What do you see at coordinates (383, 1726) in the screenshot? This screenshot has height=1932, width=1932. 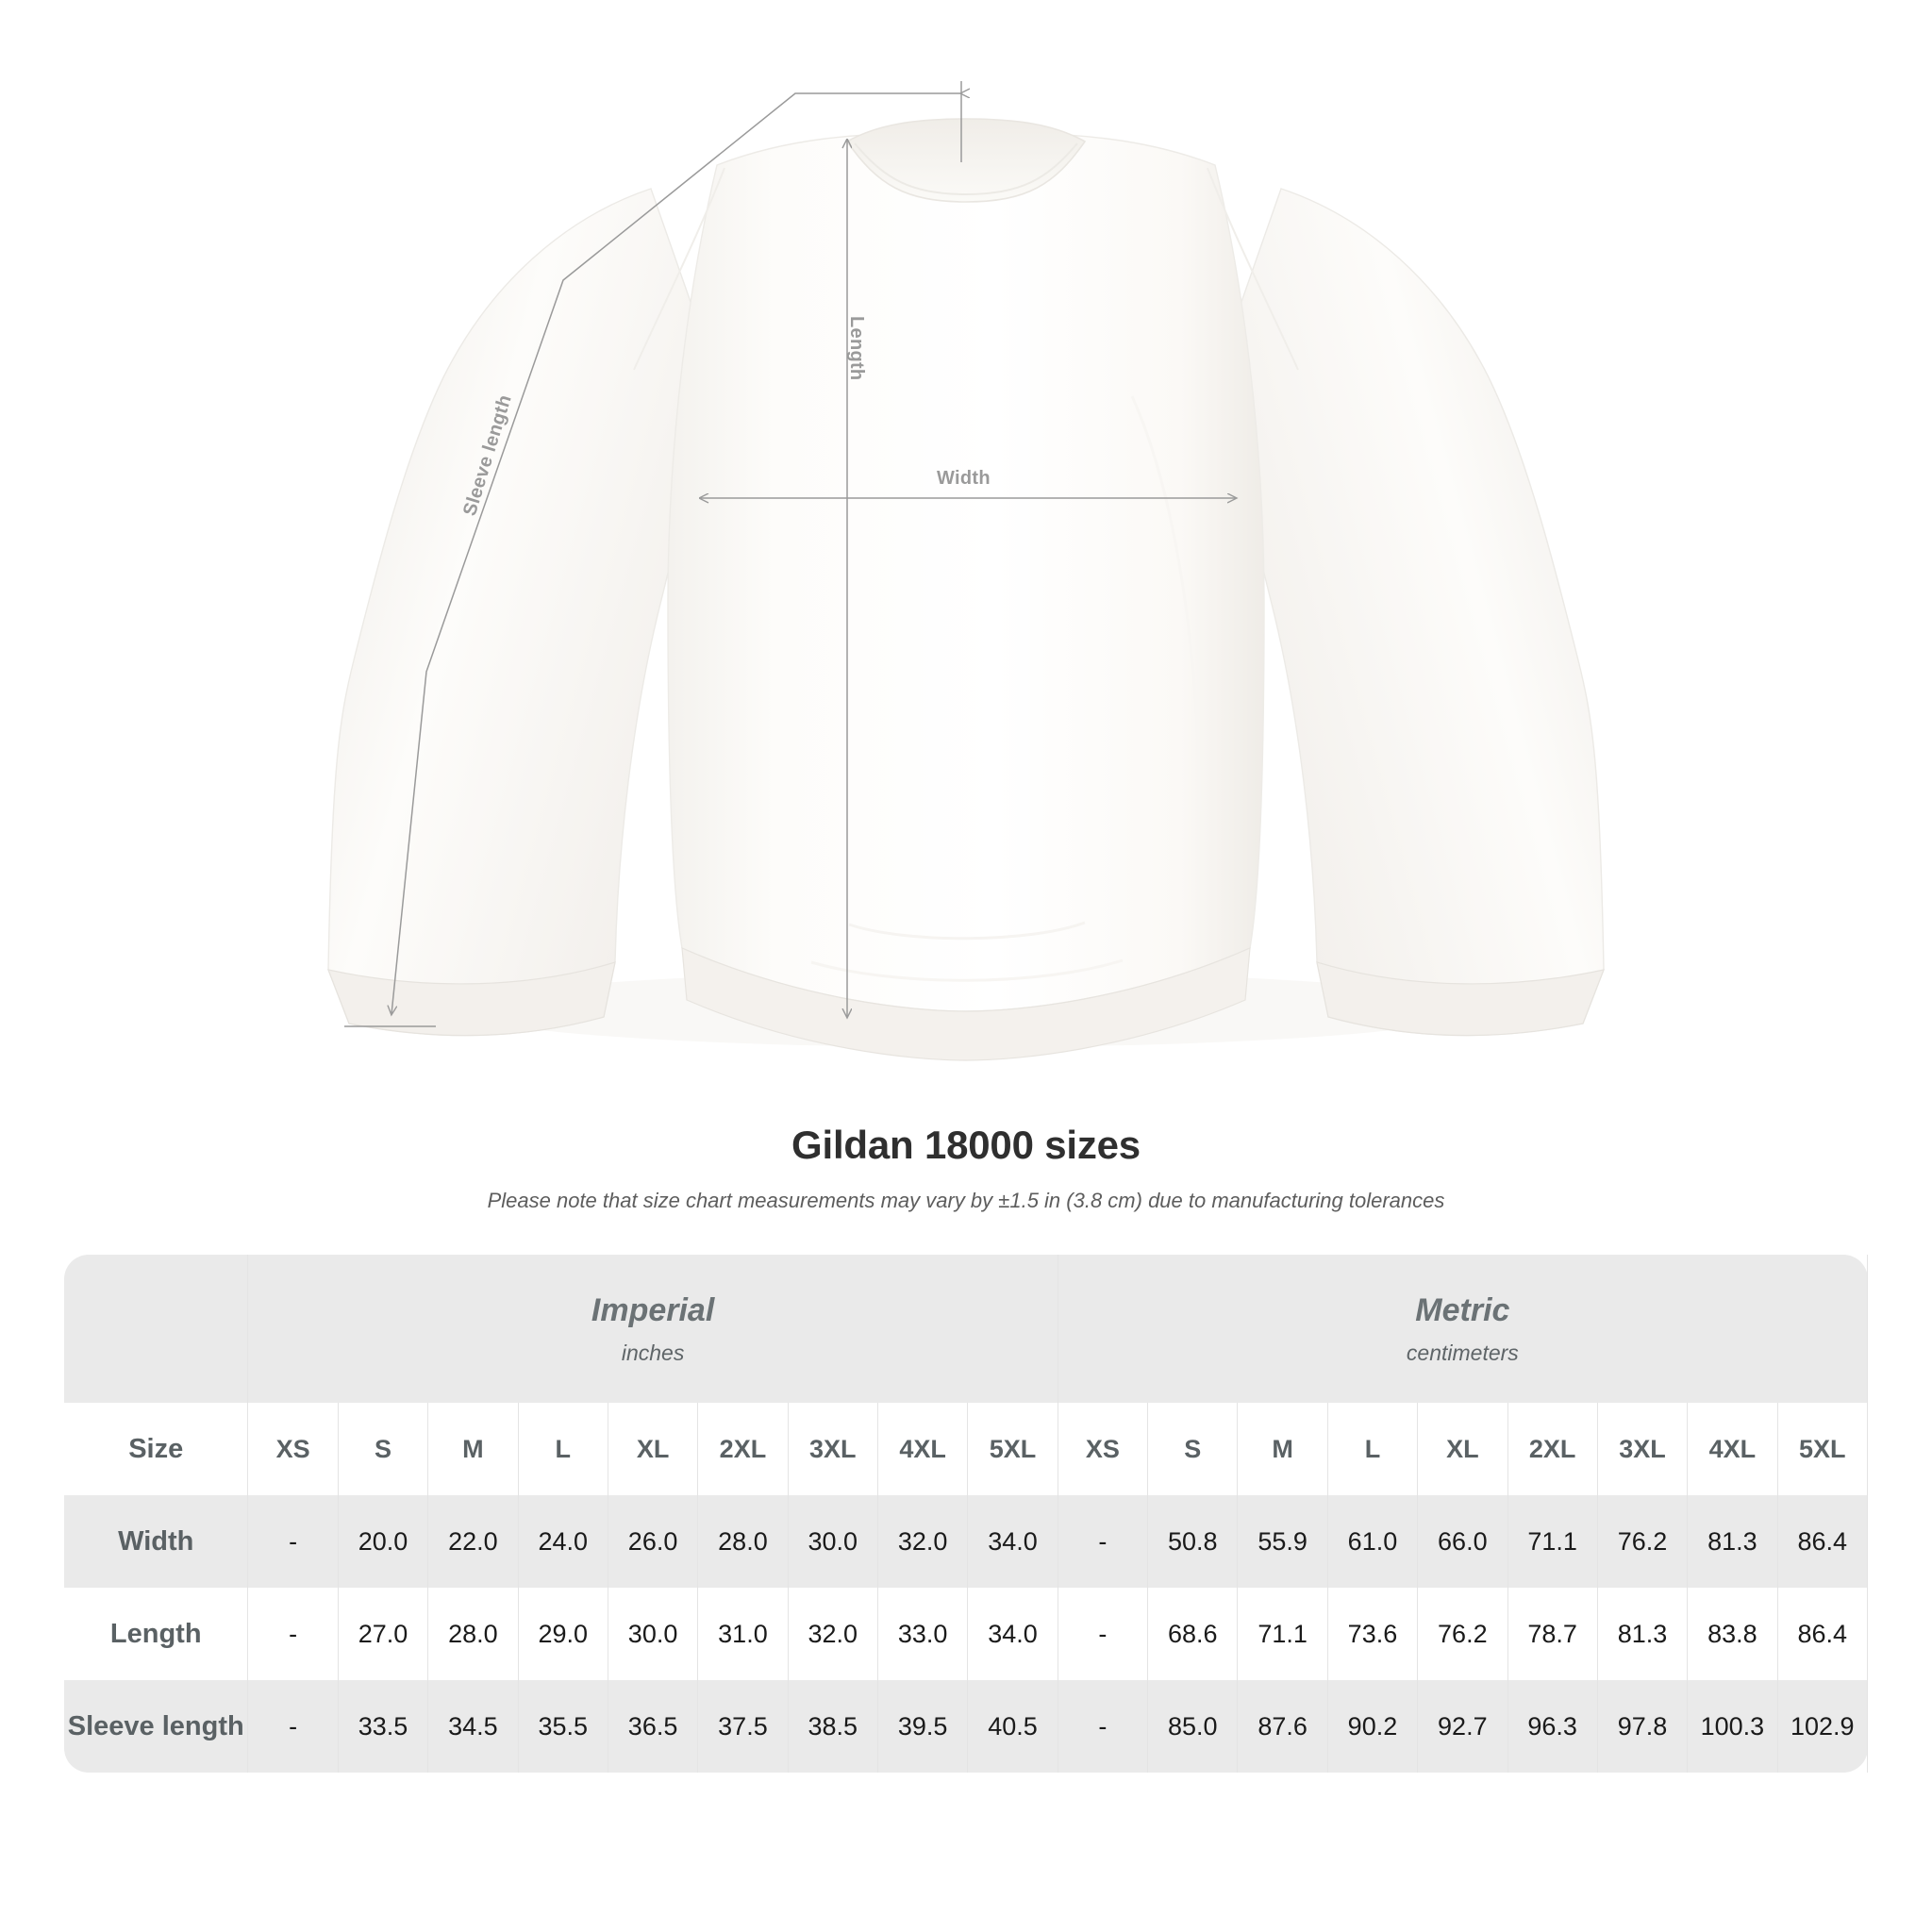 I see `measurement-cell: 33.5` at bounding box center [383, 1726].